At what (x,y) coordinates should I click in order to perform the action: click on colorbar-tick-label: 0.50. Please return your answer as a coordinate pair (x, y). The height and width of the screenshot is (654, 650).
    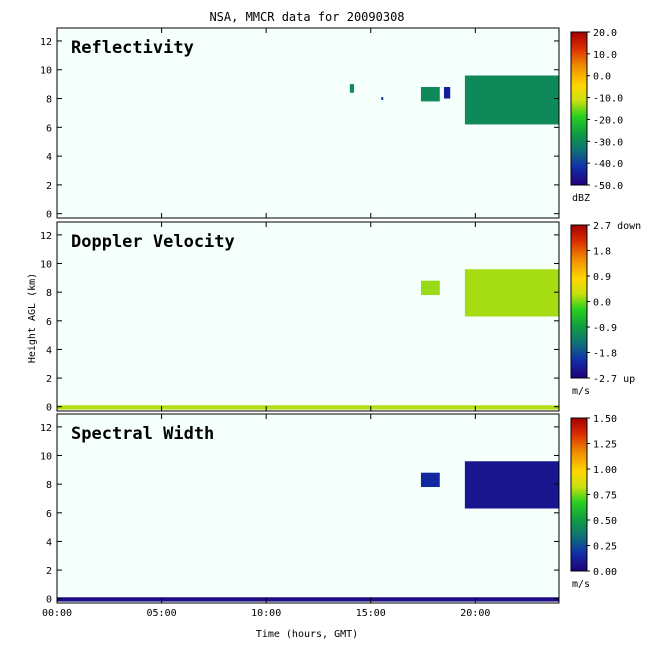
    Looking at the image, I should click on (605, 521).